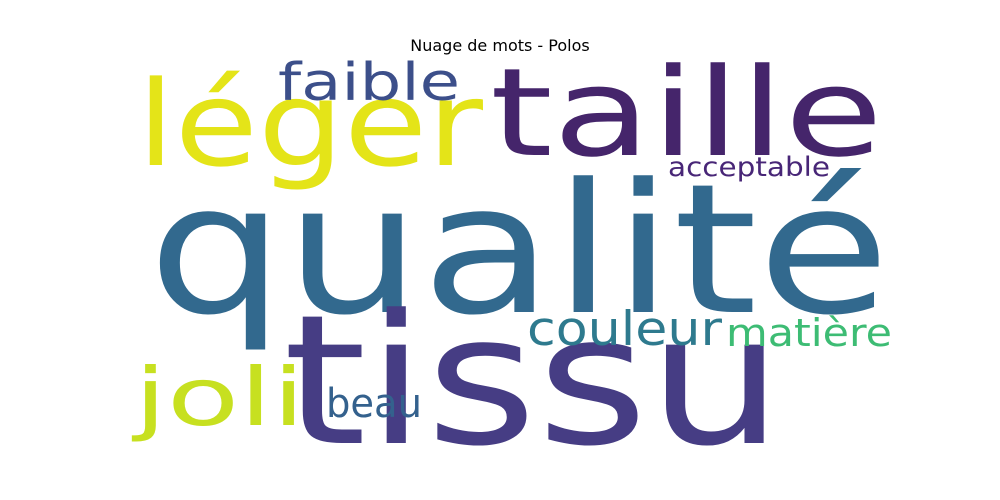  What do you see at coordinates (500, 45) in the screenshot?
I see `chart-title: Nuage de mots - Polos` at bounding box center [500, 45].